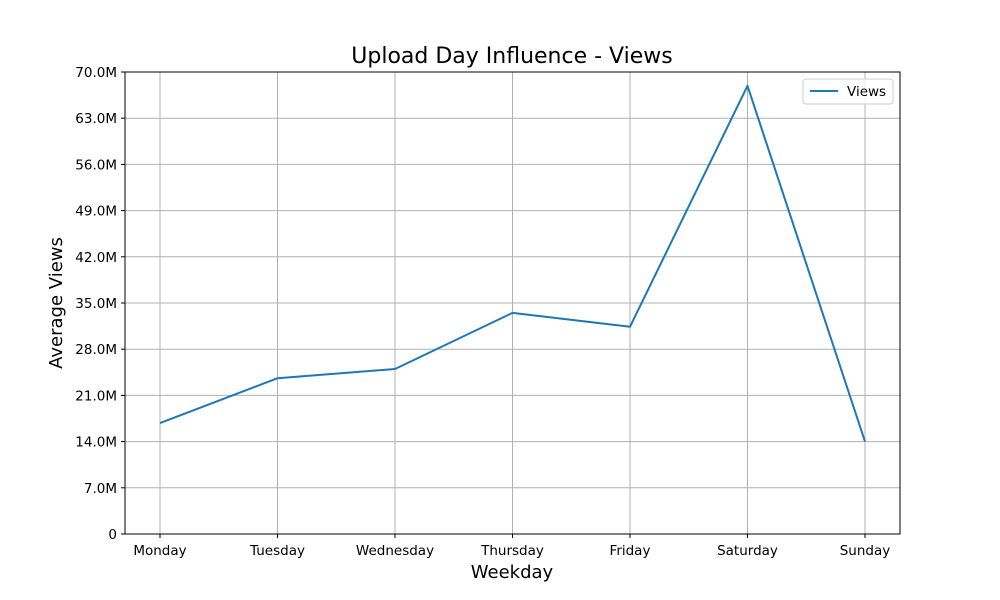 The height and width of the screenshot is (600, 1000). Describe the element at coordinates (96, 443) in the screenshot. I see `y-tick-label: 14.0M` at that location.